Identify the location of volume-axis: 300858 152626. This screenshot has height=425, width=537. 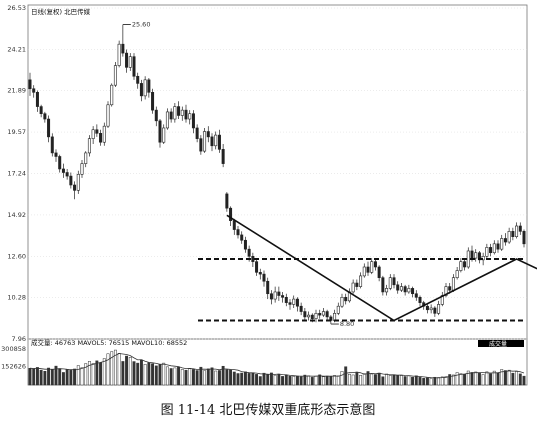
(13, 358).